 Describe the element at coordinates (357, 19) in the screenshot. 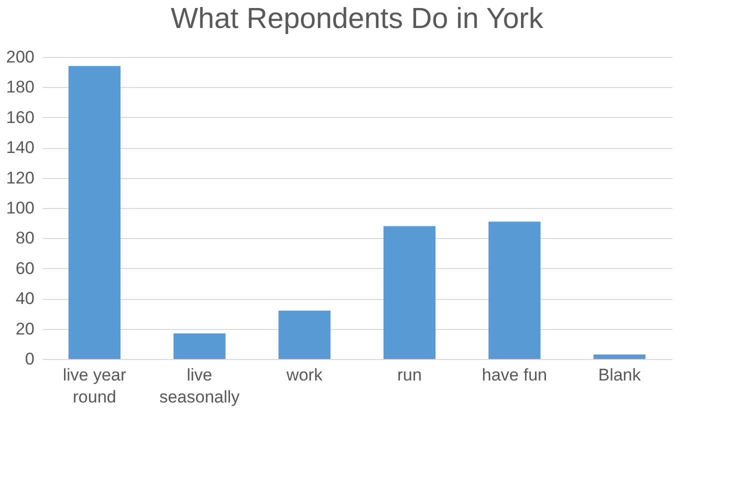

I see `chart-title: What Repondents Do in York` at that location.